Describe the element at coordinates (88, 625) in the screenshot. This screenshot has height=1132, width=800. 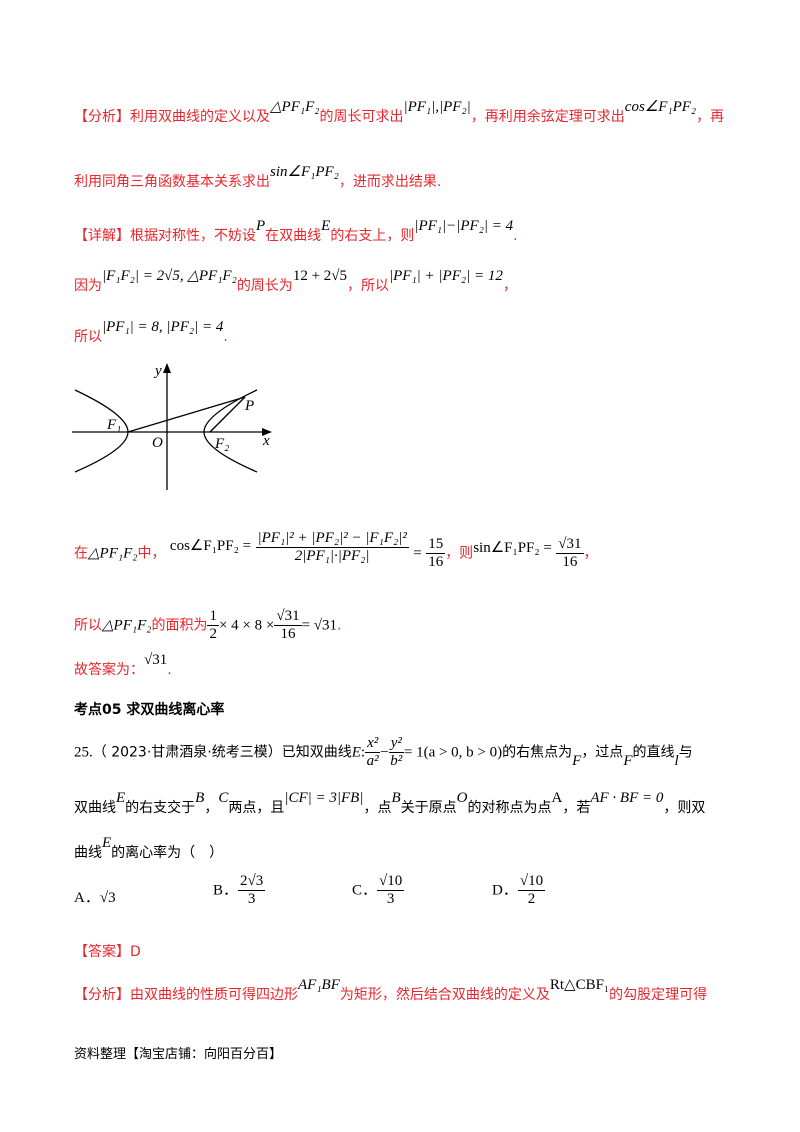
I see `text: 所以` at that location.